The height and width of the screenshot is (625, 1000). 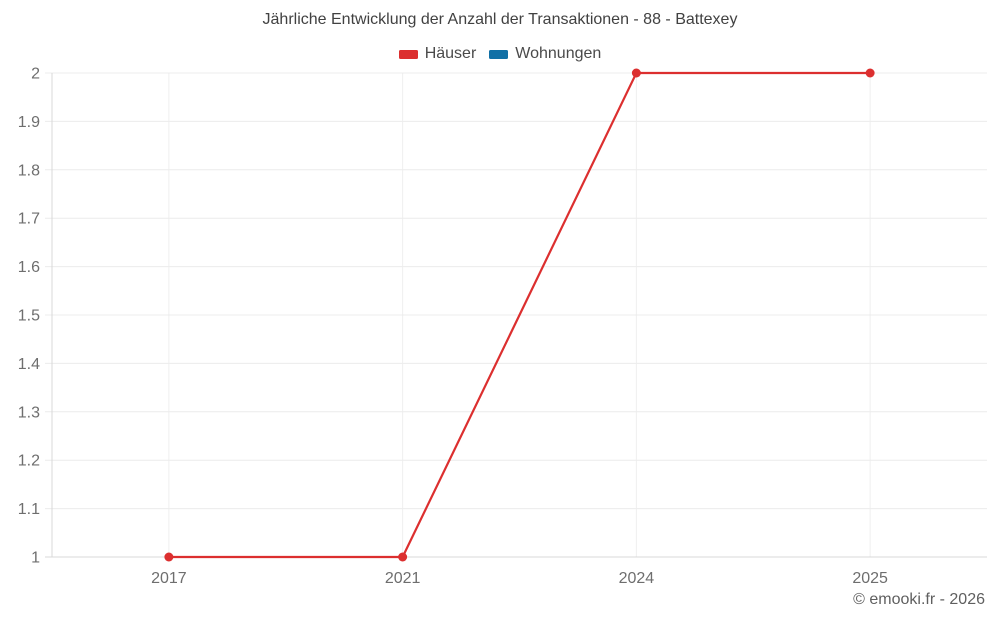 What do you see at coordinates (29, 364) in the screenshot?
I see `y-tick-label-1.4: 1.4` at bounding box center [29, 364].